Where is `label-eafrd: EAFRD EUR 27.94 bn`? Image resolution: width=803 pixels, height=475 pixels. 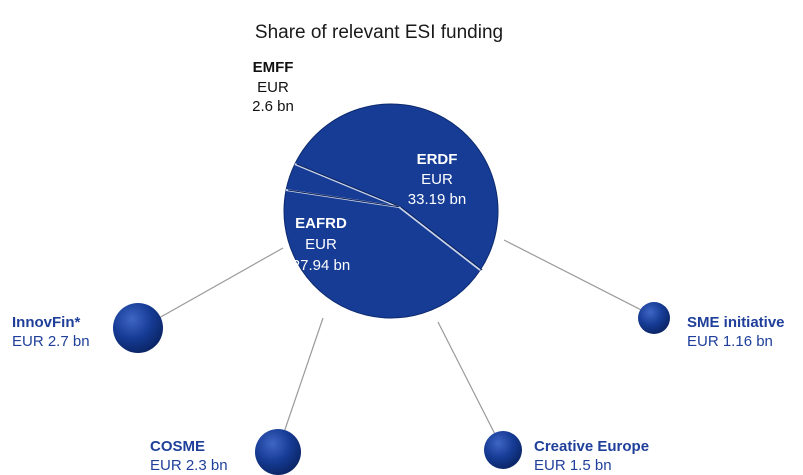 label-eafrd: EAFRD EUR 27.94 bn is located at coordinates (321, 244).